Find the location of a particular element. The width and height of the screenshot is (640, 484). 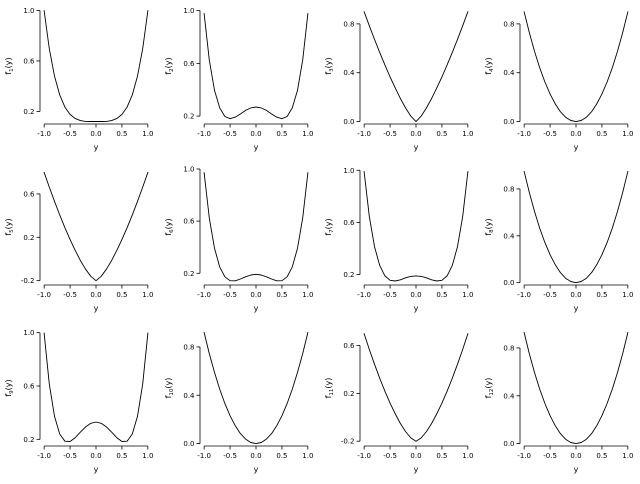

subplot-f11: -1.0 -0.5 0.0 0.5 1.0 y -0.2 0.2 0.6 f11(y) is located at coordinates (400, 402).